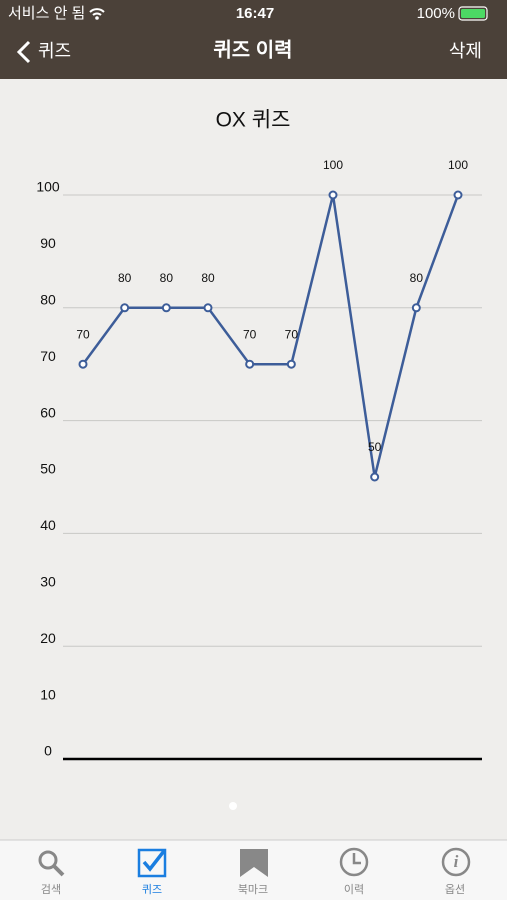  I want to click on battery-icon, so click(473, 13).